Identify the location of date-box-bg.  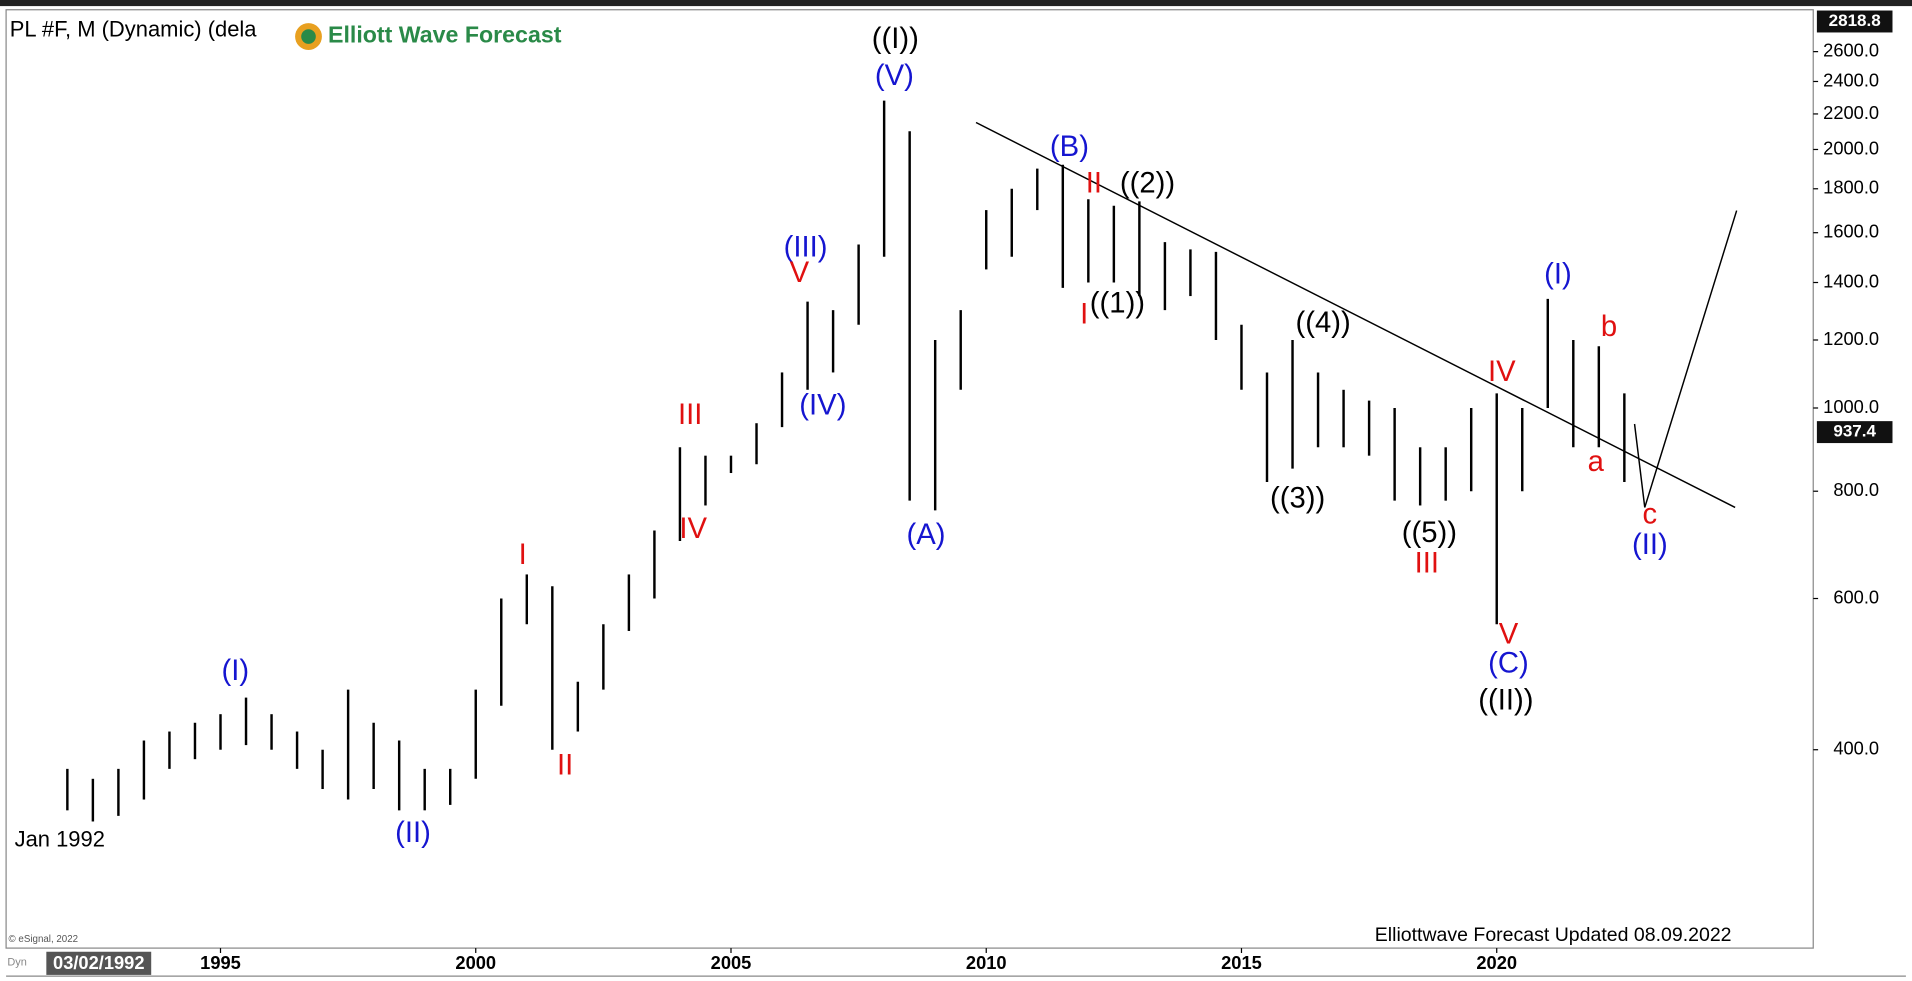
(99, 963).